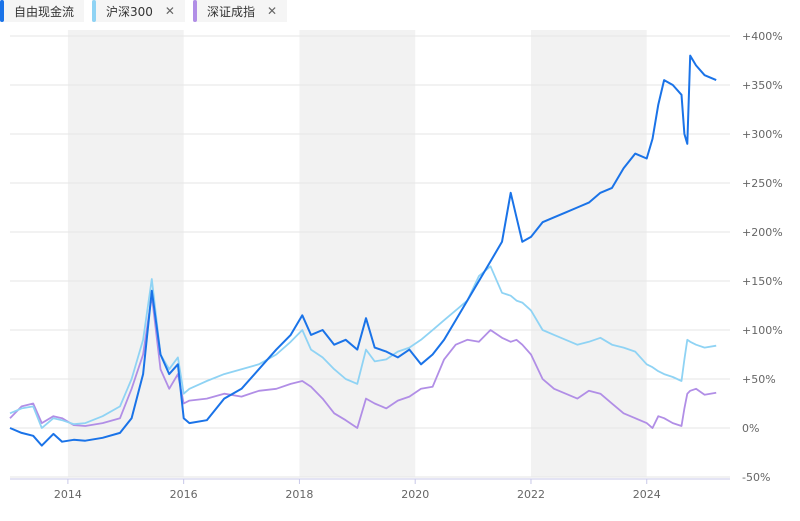 The height and width of the screenshot is (521, 800). What do you see at coordinates (756, 477) in the screenshot?
I see `y-tick-label: -50%` at bounding box center [756, 477].